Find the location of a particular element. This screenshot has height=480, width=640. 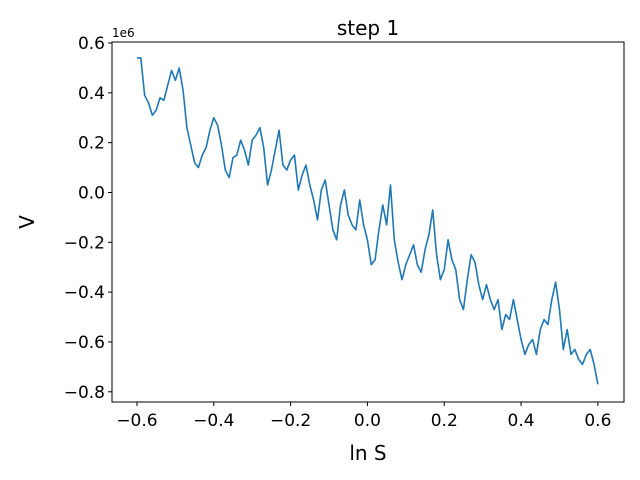

y-tick-label: 0.0 is located at coordinates (91, 193).